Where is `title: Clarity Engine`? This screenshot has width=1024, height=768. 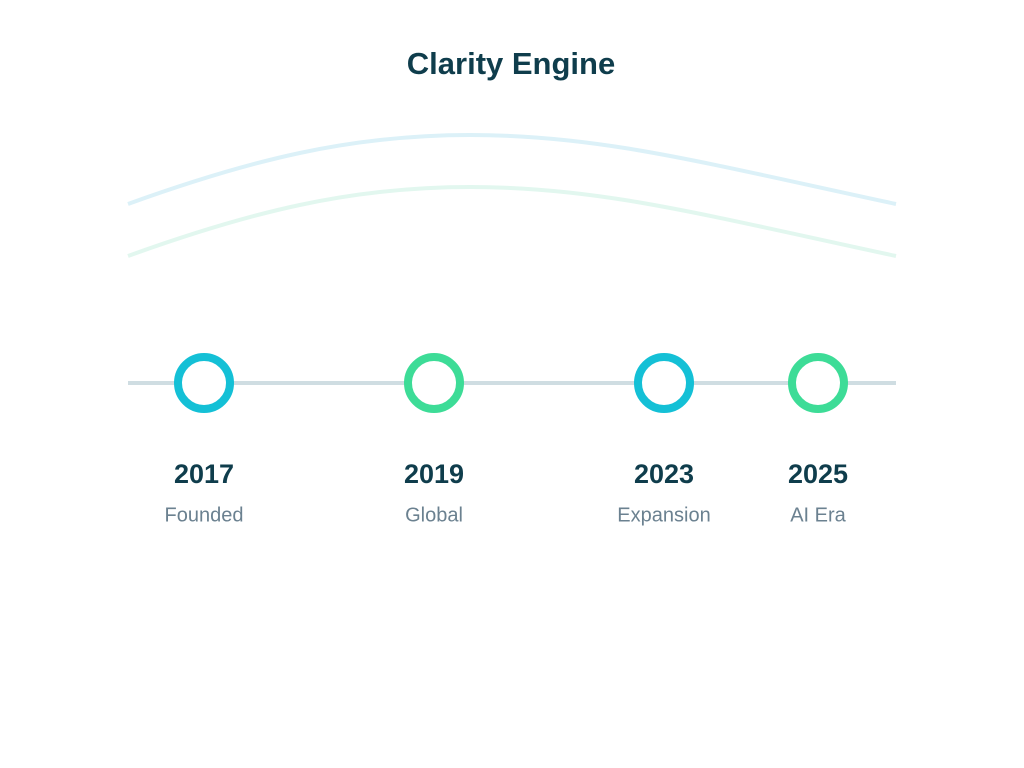
title: Clarity Engine is located at coordinates (511, 63).